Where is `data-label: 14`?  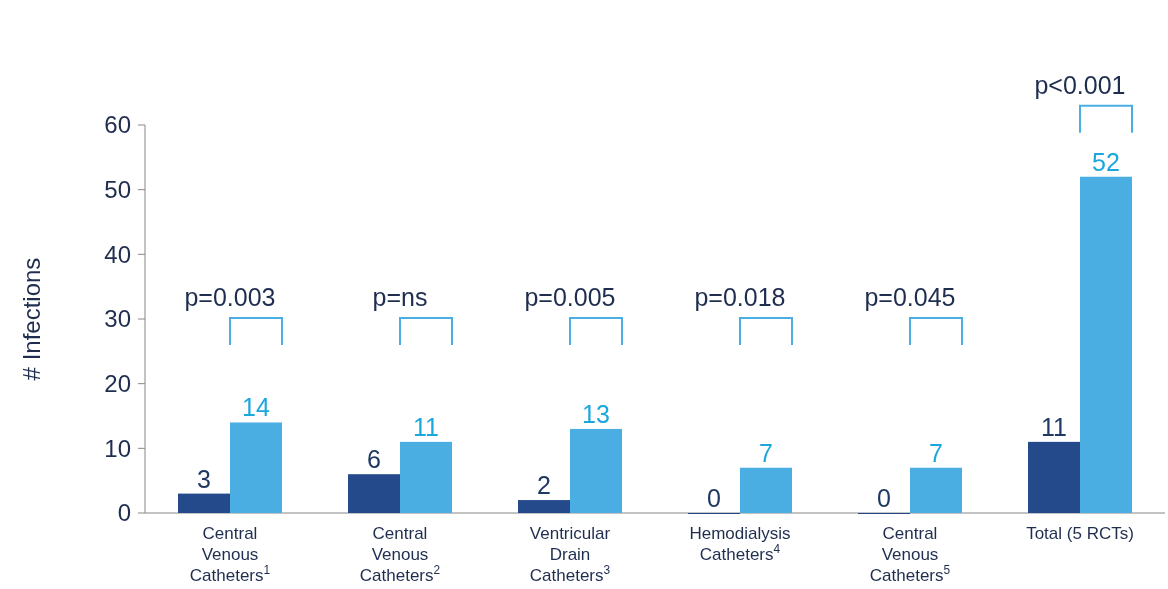 data-label: 14 is located at coordinates (256, 407).